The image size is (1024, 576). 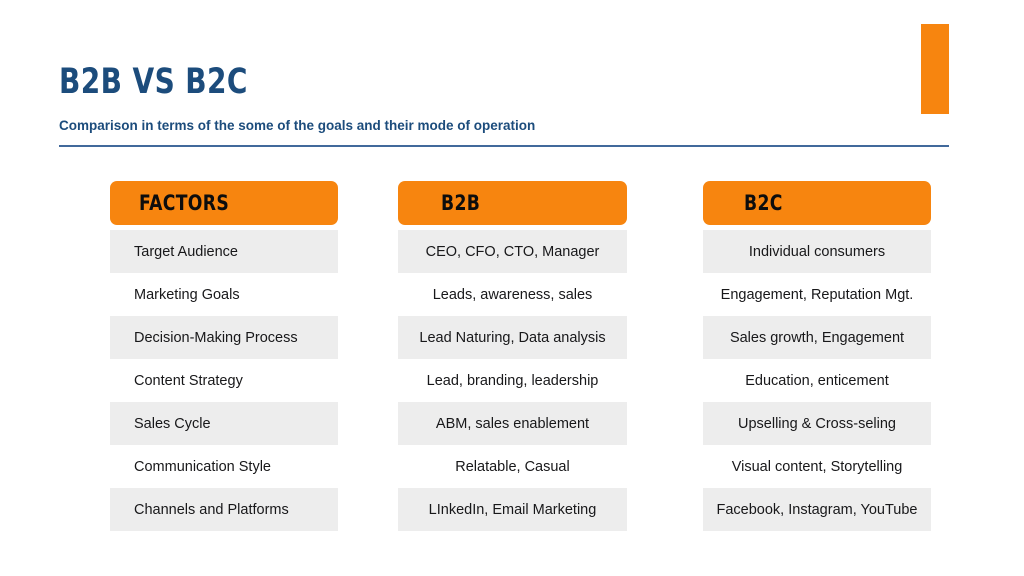 I want to click on cell-text: Leads, awareness, sales, so click(x=512, y=294).